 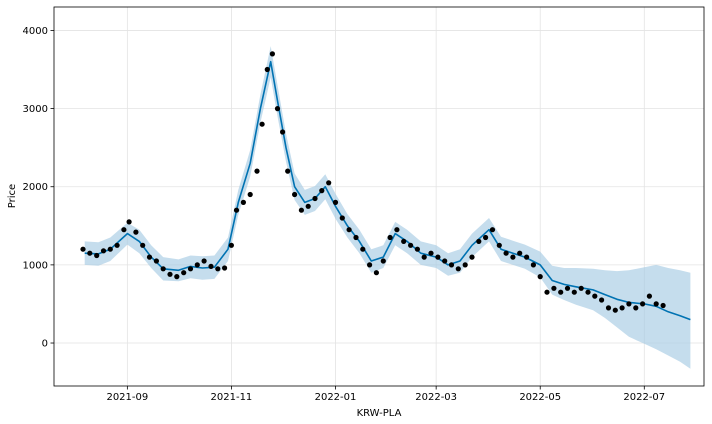 What do you see at coordinates (644, 397) in the screenshot?
I see `x-tick-label: 2022-07` at bounding box center [644, 397].